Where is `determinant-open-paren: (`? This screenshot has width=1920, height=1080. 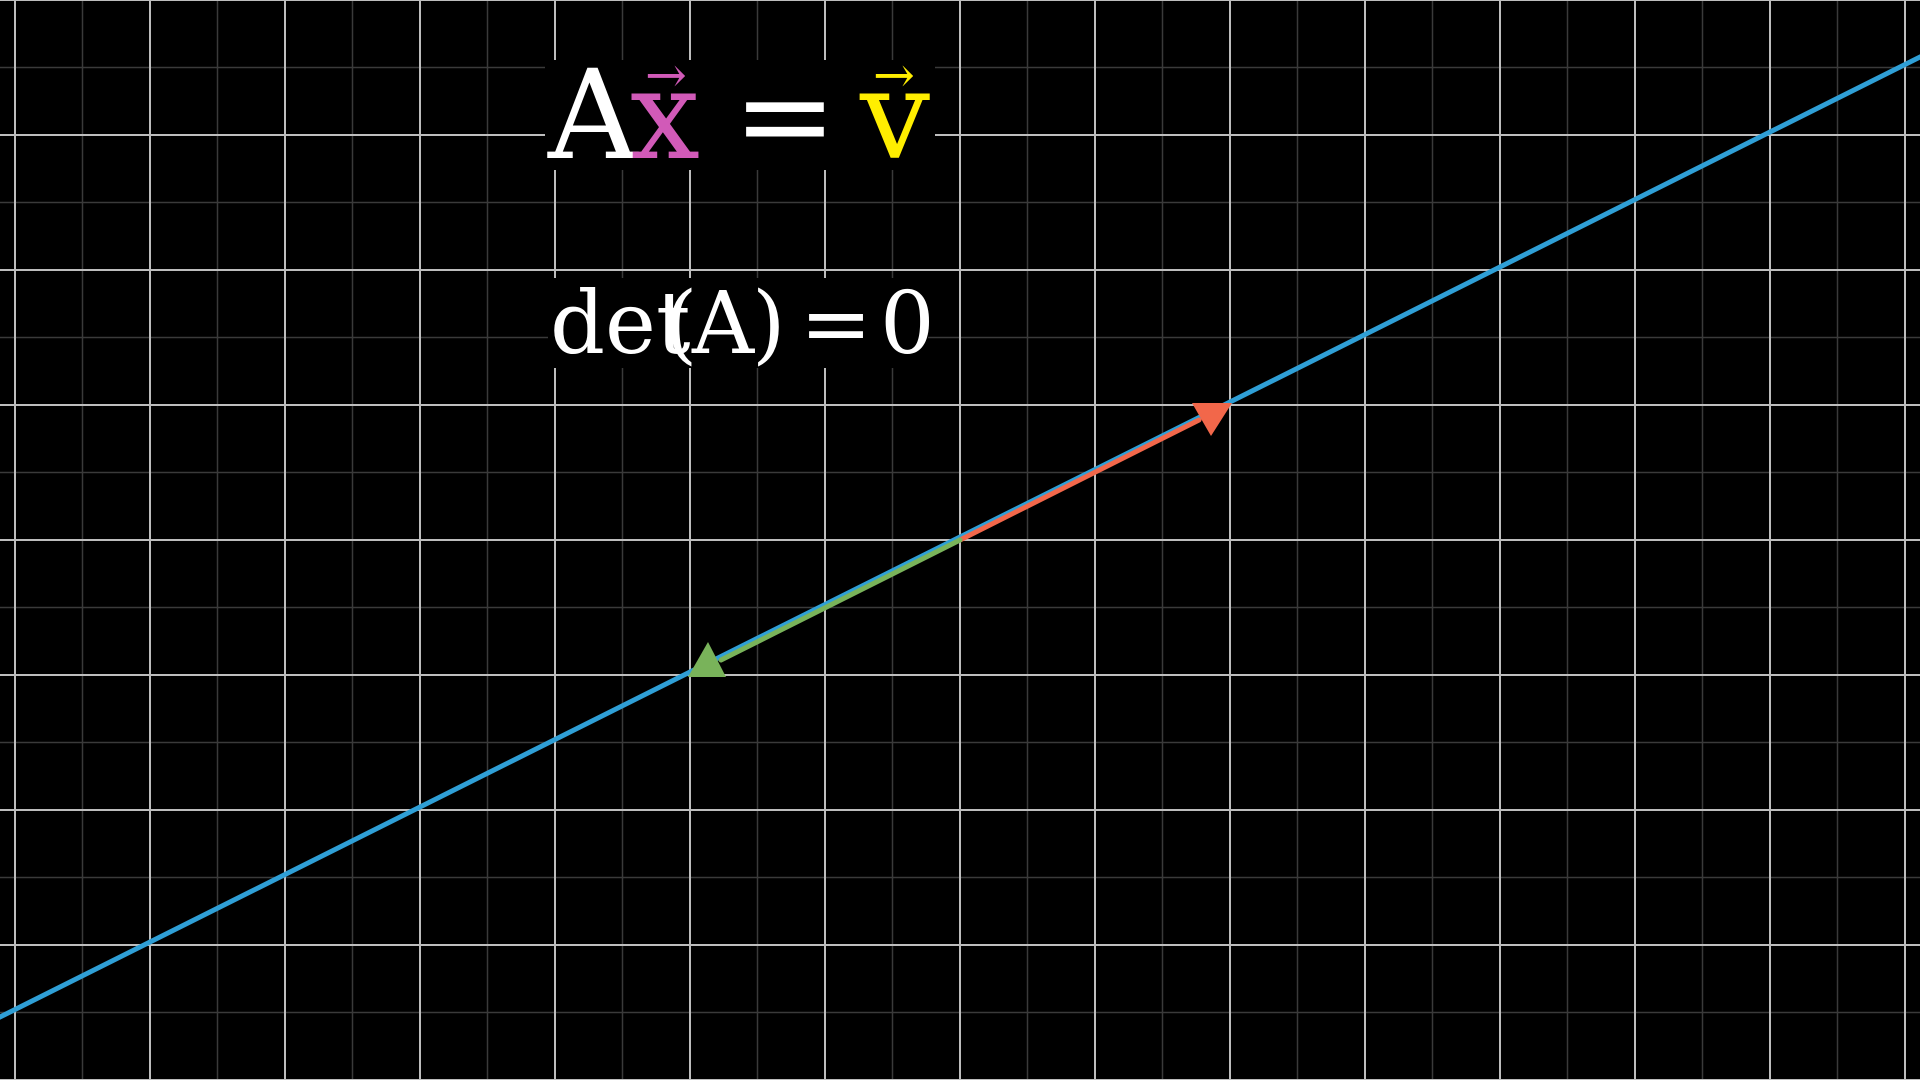 determinant-open-paren: ( is located at coordinates (681, 324).